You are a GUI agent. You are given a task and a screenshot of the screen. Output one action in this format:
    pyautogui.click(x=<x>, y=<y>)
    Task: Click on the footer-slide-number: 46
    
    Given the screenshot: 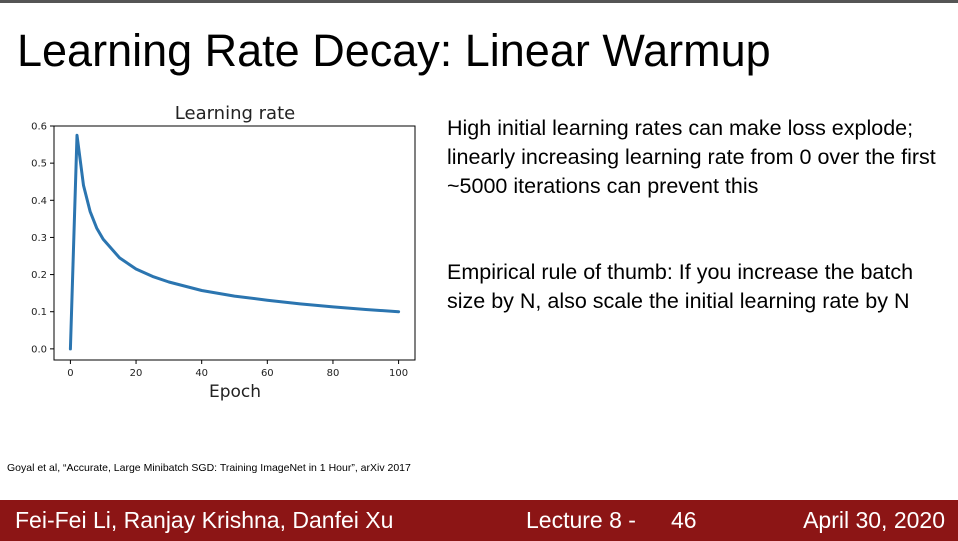 What is the action you would take?
    pyautogui.click(x=684, y=520)
    